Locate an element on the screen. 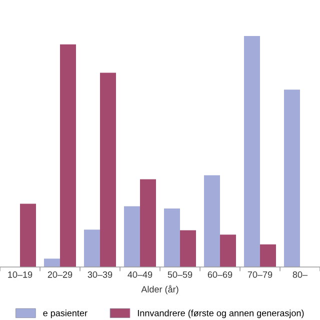  x-tick-label: 30–39 is located at coordinates (100, 274).